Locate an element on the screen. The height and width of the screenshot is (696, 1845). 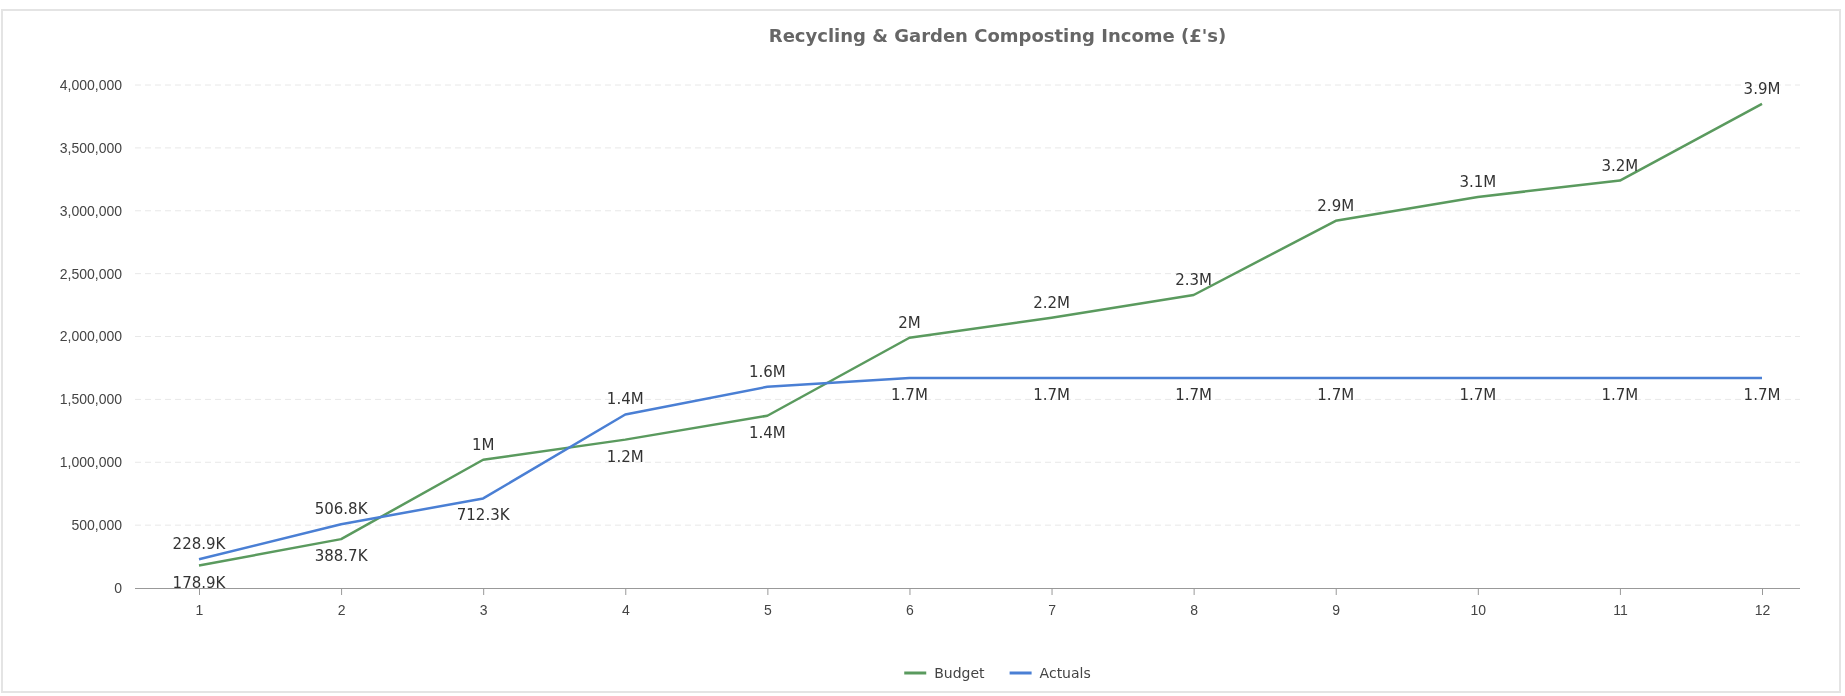
data-label: 712.3K is located at coordinates (483, 515).